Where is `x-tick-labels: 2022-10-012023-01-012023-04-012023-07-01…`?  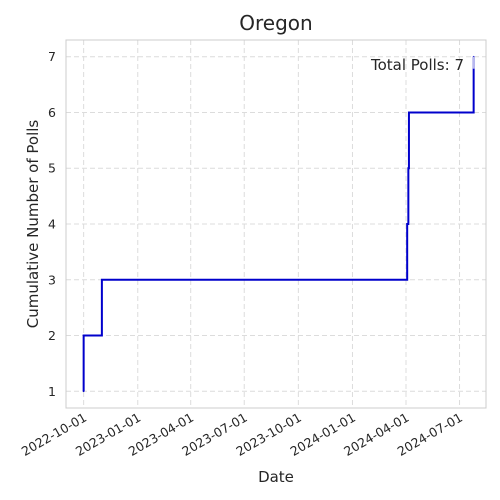 x-tick-labels: 2022-10-012023-01-012023-04-012023-07-01… is located at coordinates (242, 434).